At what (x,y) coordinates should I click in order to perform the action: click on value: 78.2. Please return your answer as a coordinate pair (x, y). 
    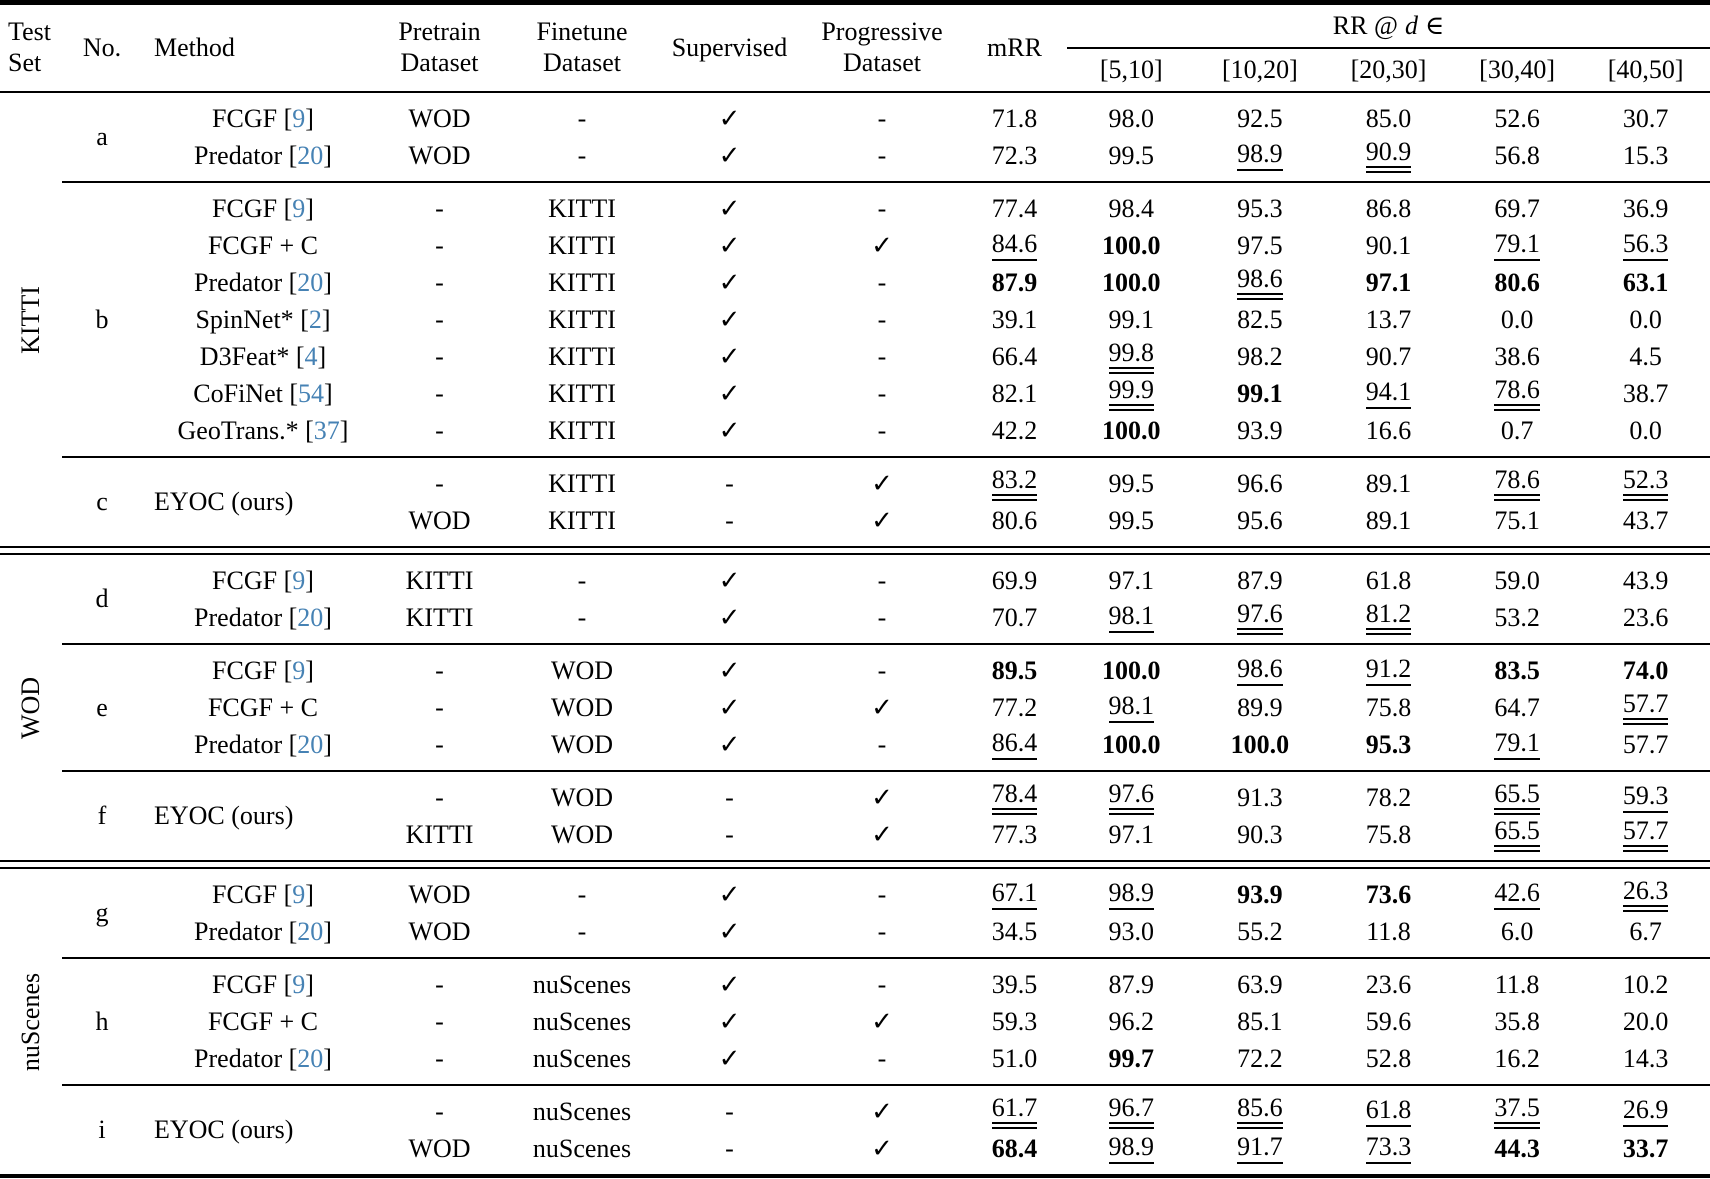
    Looking at the image, I should click on (1388, 797).